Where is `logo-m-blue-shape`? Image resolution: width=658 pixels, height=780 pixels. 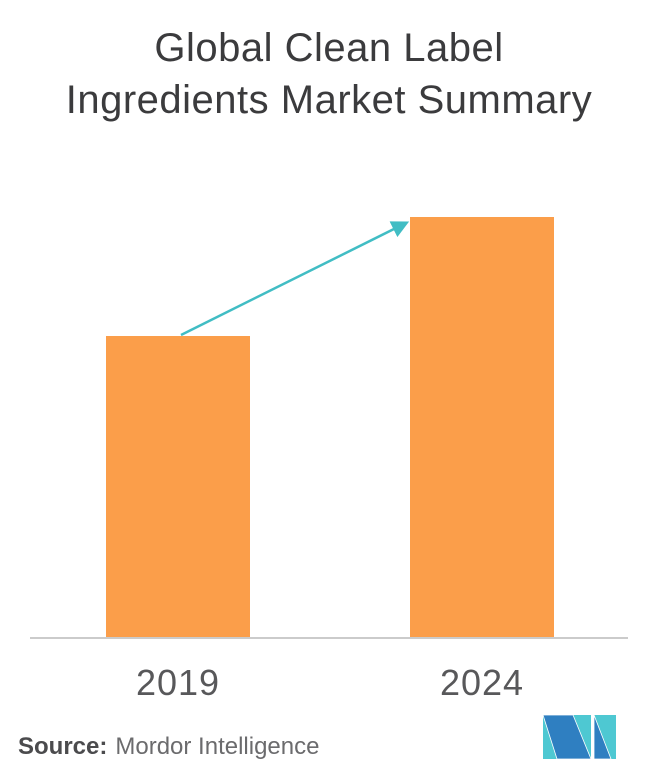 logo-m-blue-shape is located at coordinates (567, 737).